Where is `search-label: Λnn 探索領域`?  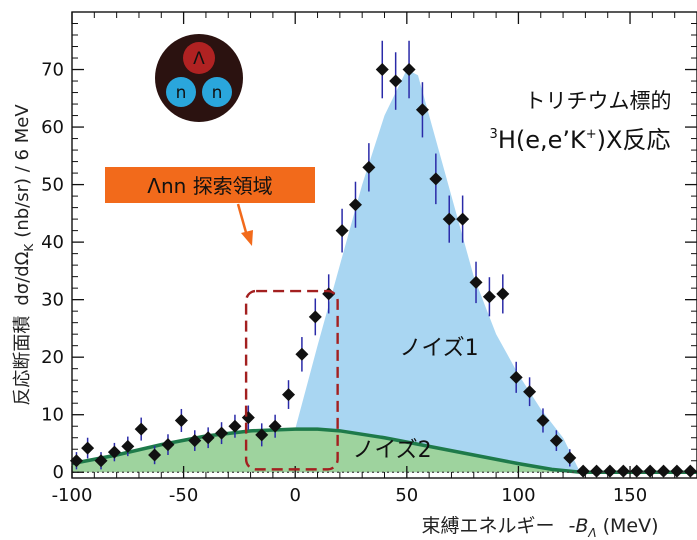
search-label: Λnn 探索領域 is located at coordinates (209, 186).